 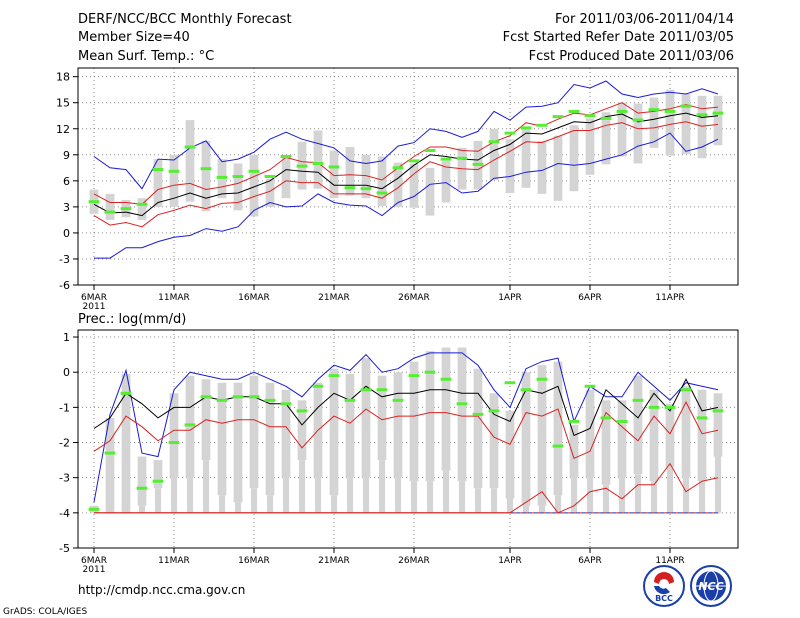 I want to click on temp-xtick-label-5: 1APR, so click(x=510, y=298).